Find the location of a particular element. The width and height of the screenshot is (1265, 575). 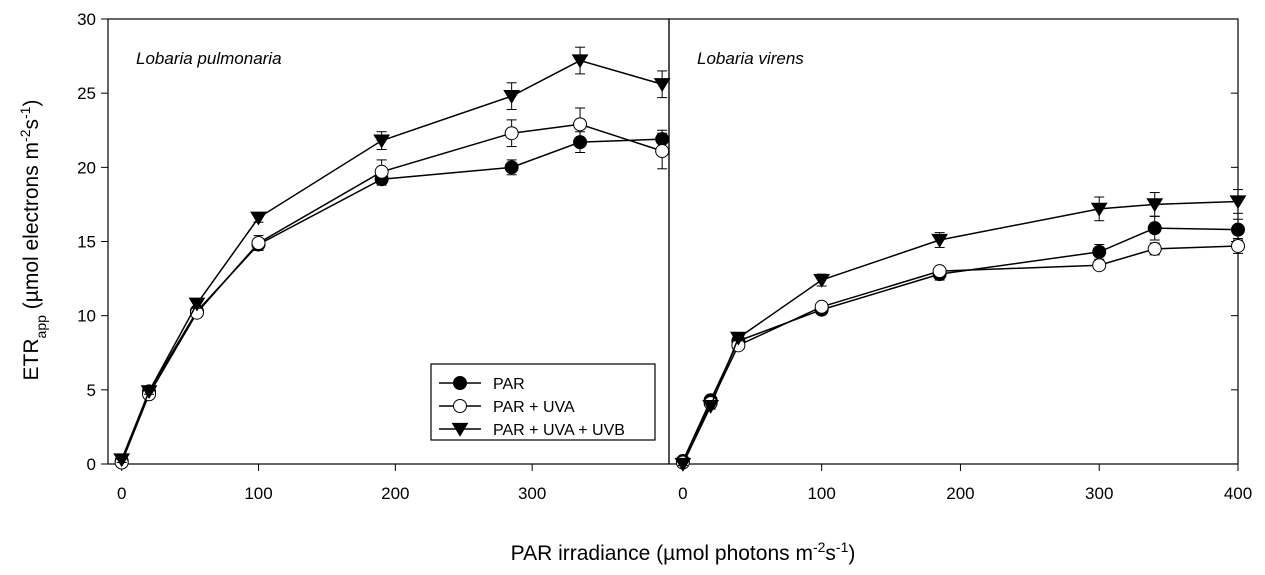

y-tick-label: 30 is located at coordinates (86, 19).